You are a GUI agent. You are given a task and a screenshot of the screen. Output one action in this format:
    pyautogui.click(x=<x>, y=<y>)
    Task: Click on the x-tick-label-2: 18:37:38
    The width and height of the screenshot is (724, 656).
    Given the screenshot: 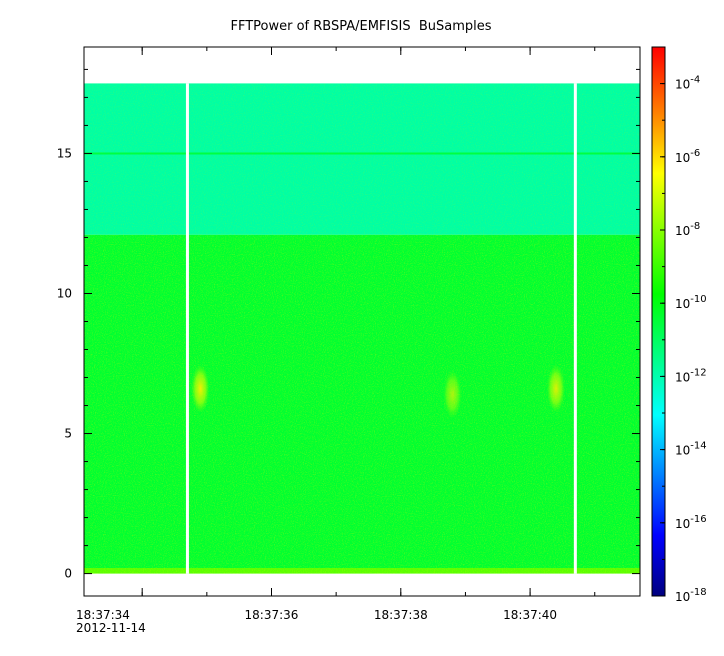 What is the action you would take?
    pyautogui.click(x=401, y=615)
    